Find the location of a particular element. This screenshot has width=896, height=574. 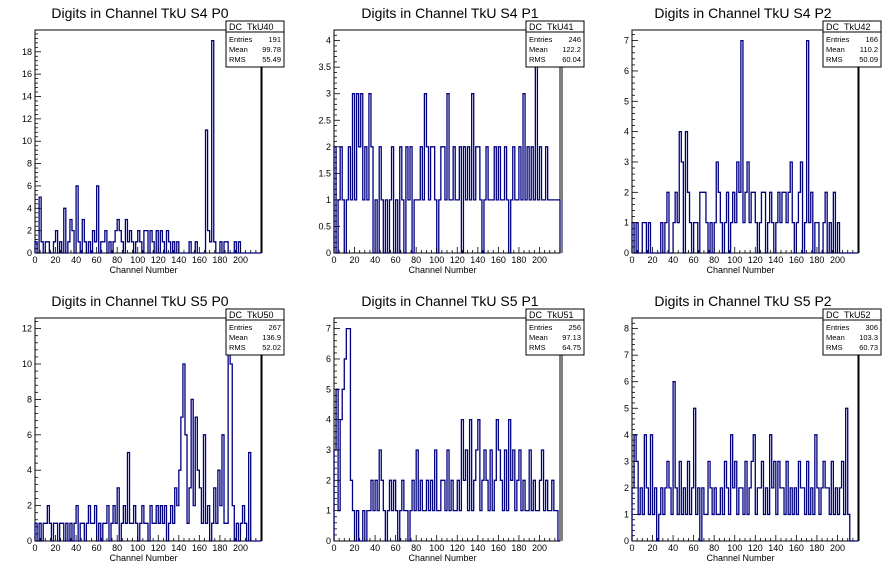

stats-entries-value: 246 is located at coordinates (574, 39).